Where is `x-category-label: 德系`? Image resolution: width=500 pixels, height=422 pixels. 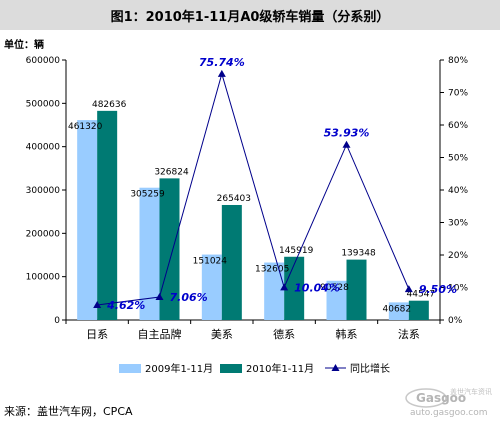
x-category-label: 德系 is located at coordinates (284, 334).